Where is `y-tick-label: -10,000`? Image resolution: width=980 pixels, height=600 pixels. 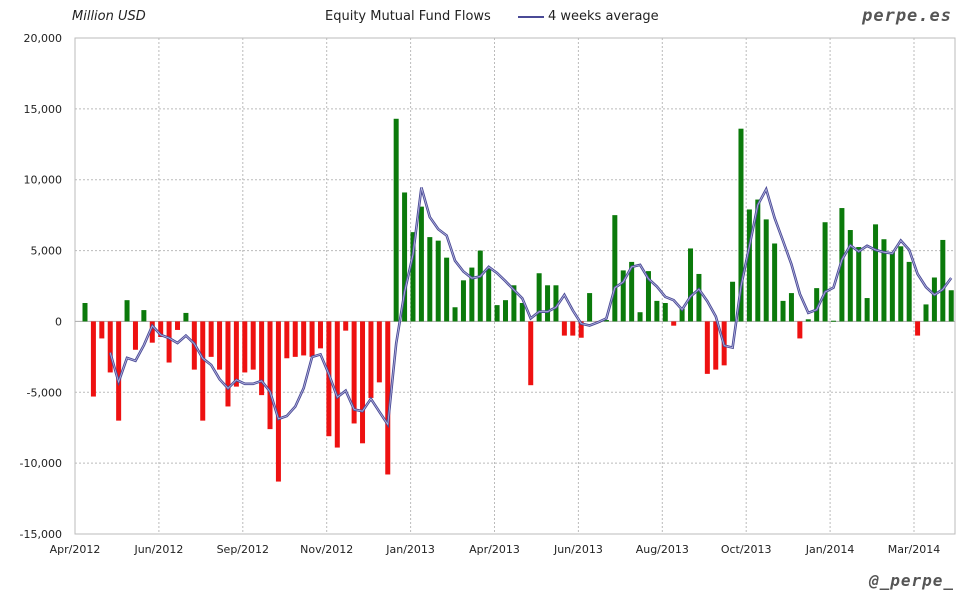
y-tick-label: -10,000 is located at coordinates (41, 463).